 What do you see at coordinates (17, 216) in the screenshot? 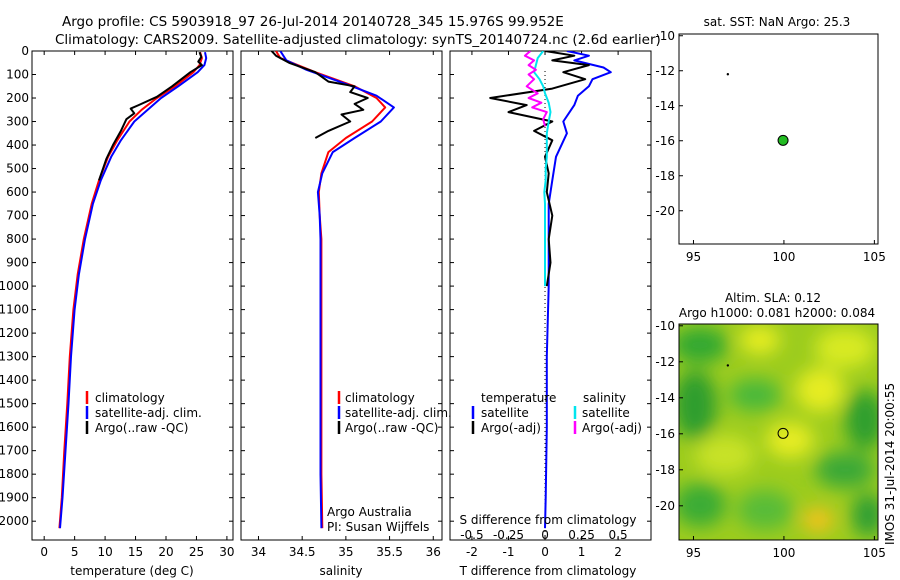
I see `depth-tick-label: 700` at bounding box center [17, 216].